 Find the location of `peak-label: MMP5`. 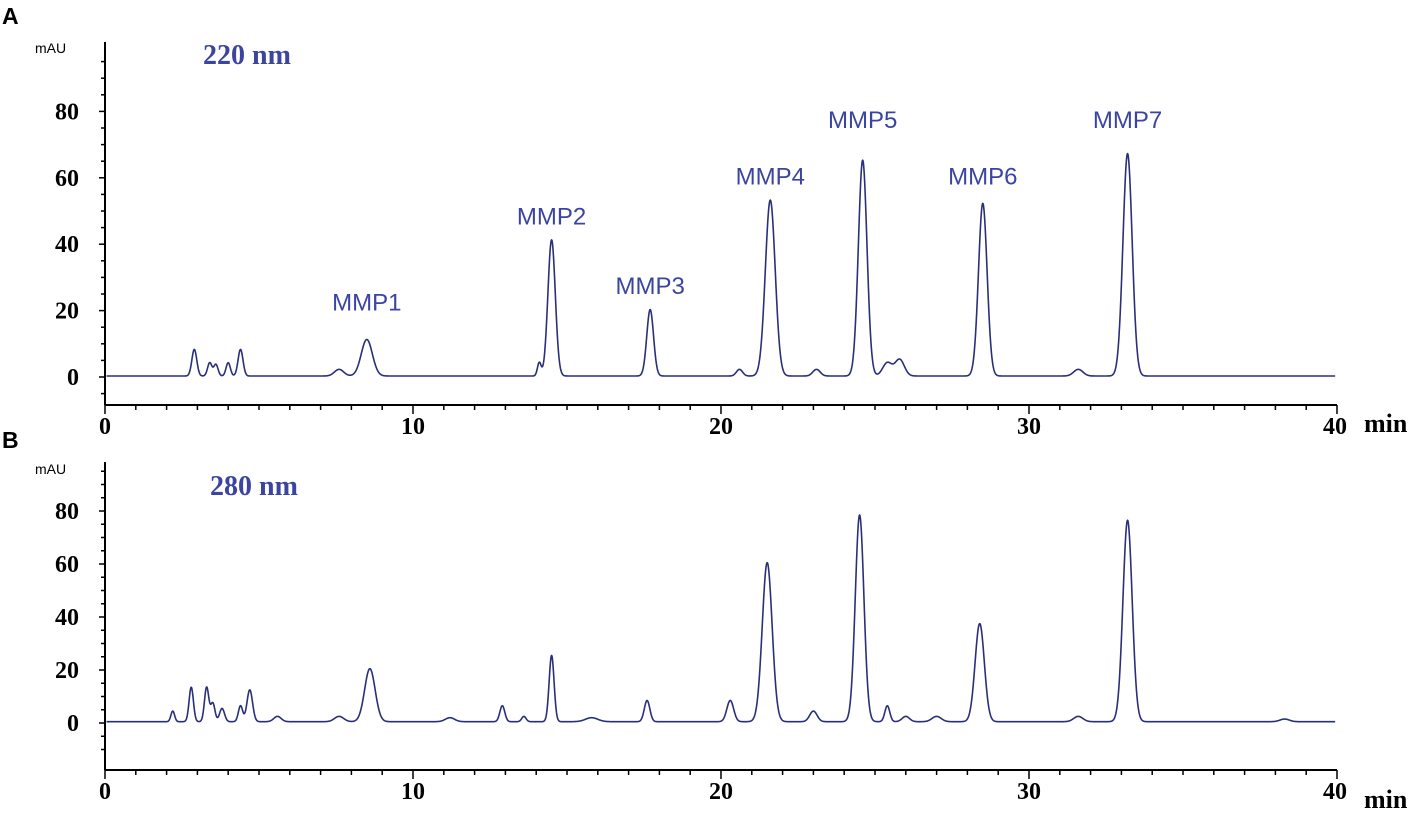

peak-label: MMP5 is located at coordinates (862, 120).